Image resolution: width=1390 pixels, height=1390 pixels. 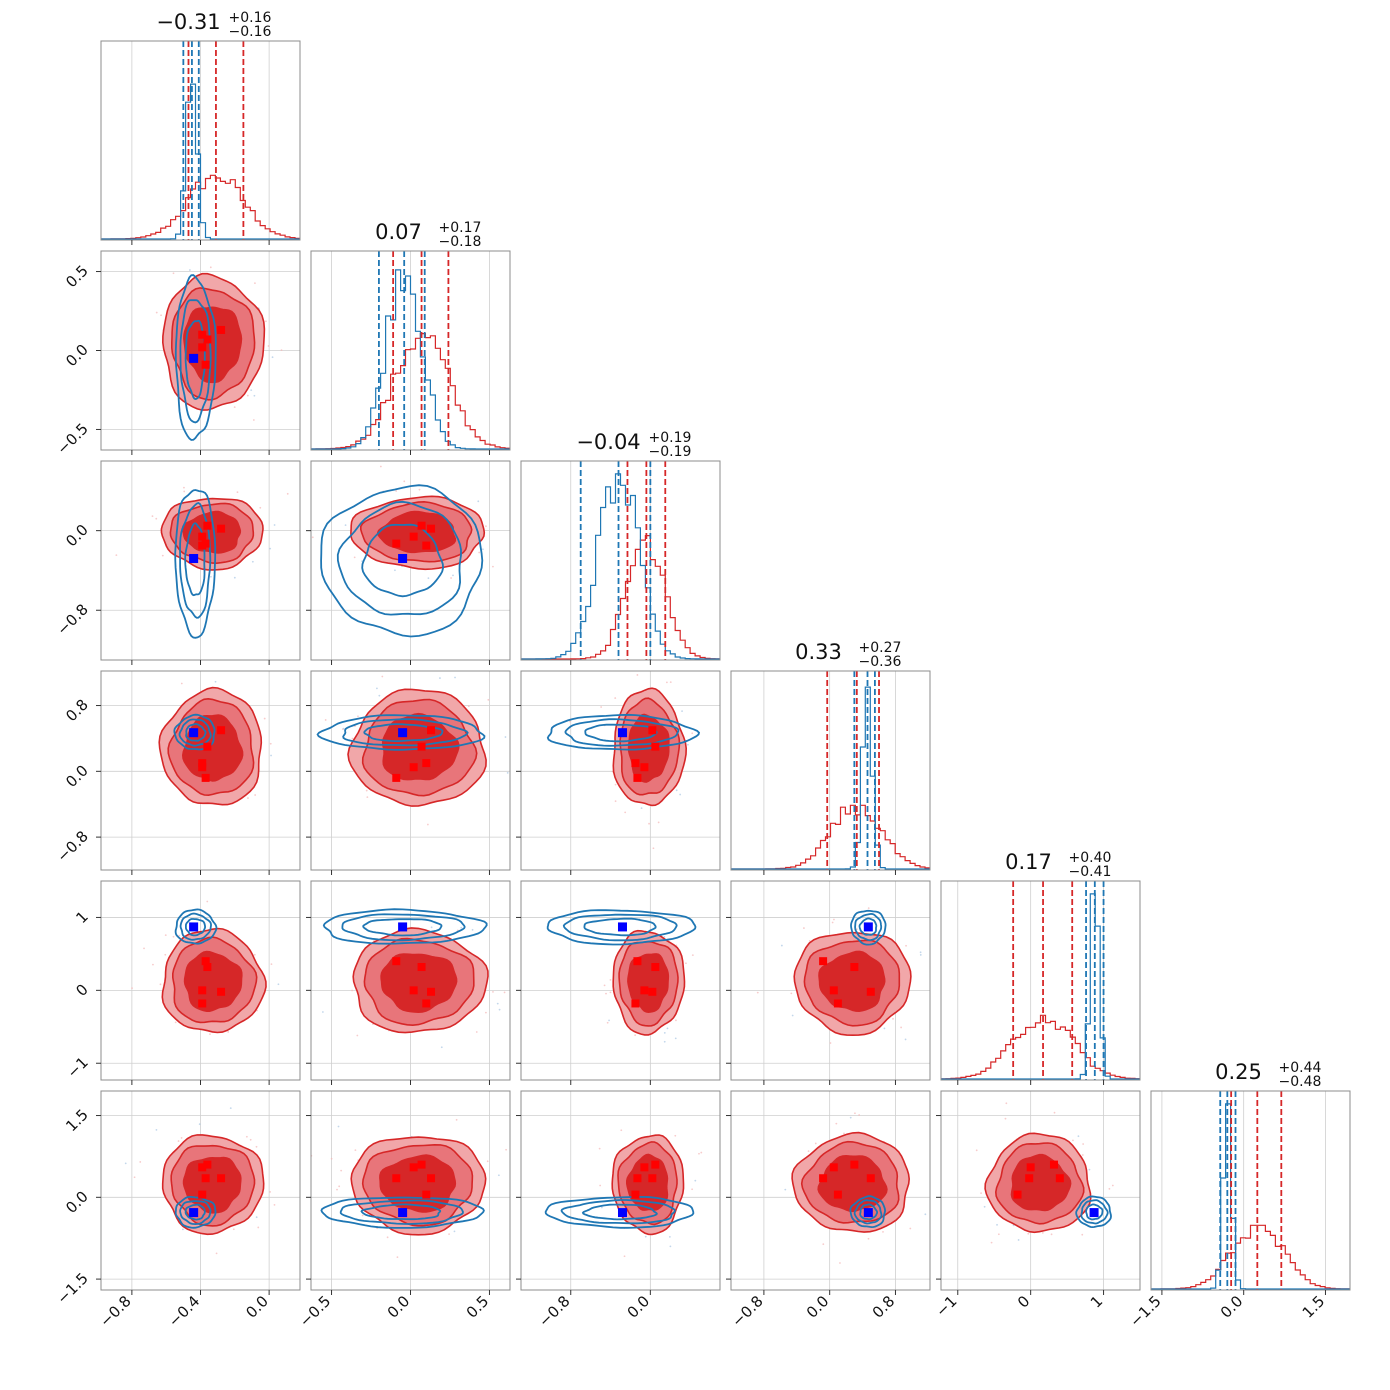 What do you see at coordinates (747, 1311) in the screenshot?
I see `xtick-label-3-0: −0.8` at bounding box center [747, 1311].